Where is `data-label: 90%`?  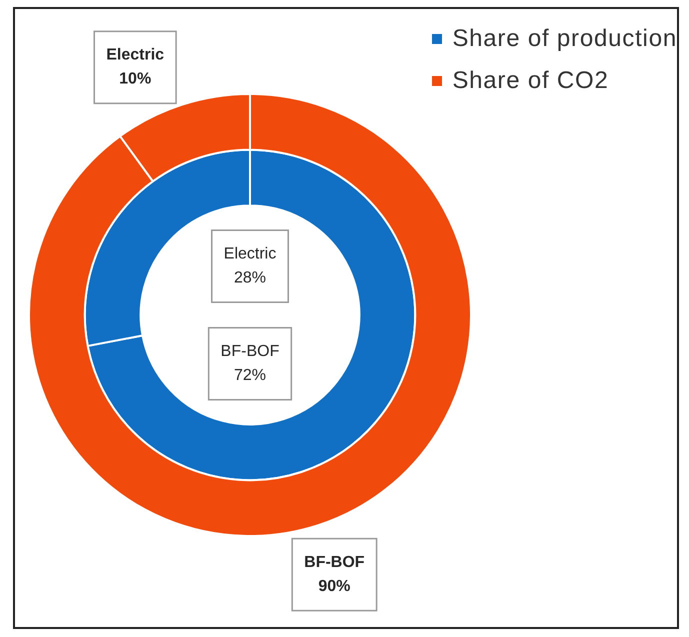
data-label: 90% is located at coordinates (334, 587).